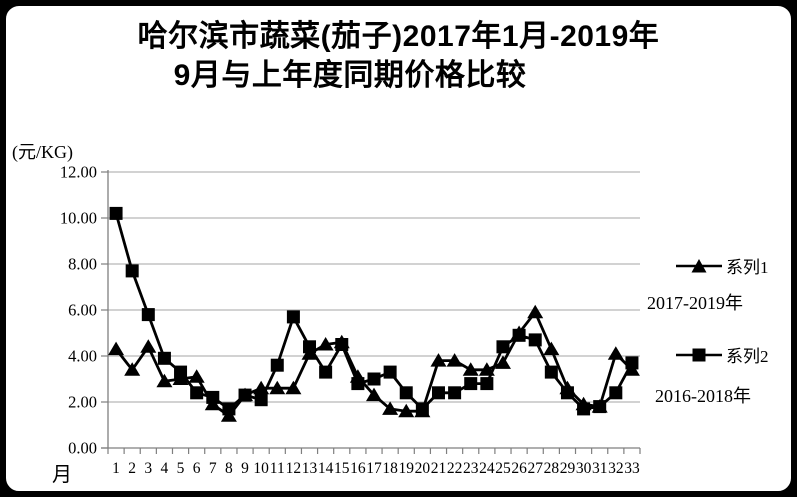 The height and width of the screenshot is (497, 797). What do you see at coordinates (350, 75) in the screenshot?
I see `chart-title-line2: 9月与上年度同期价格比较` at bounding box center [350, 75].